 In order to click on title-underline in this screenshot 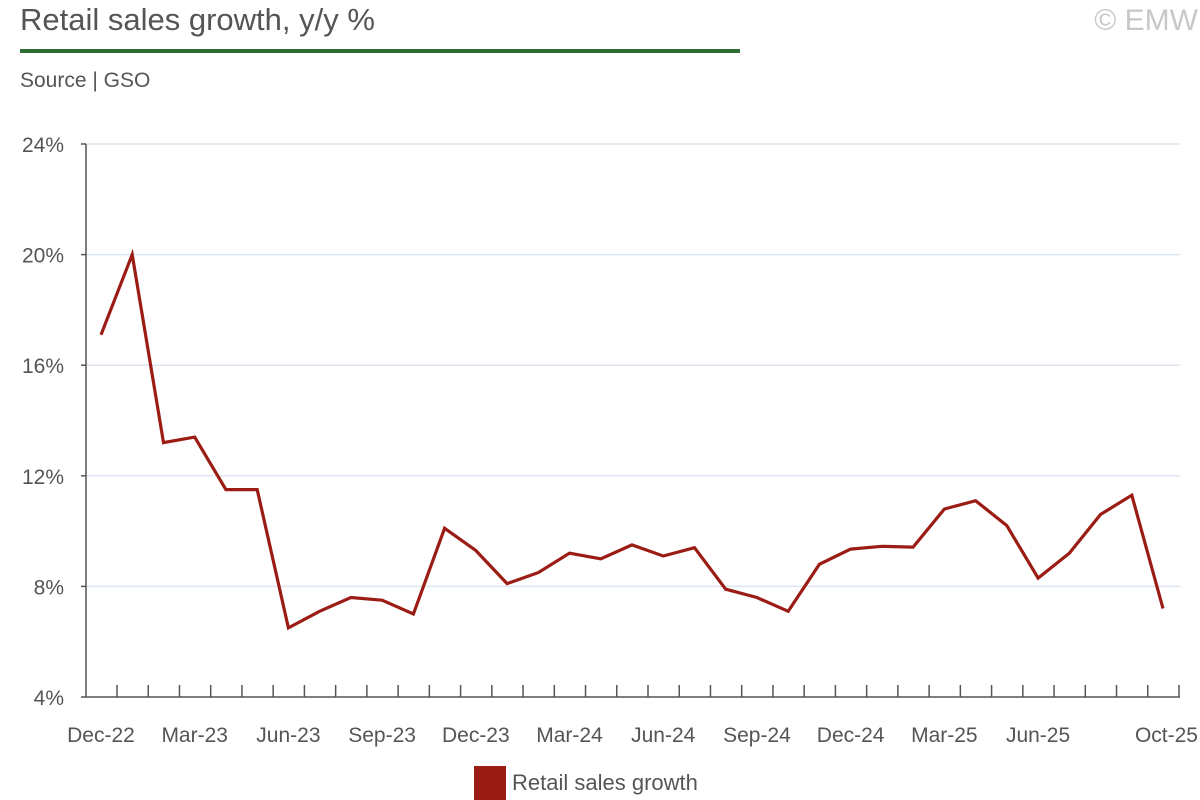, I will do `click(380, 51)`.